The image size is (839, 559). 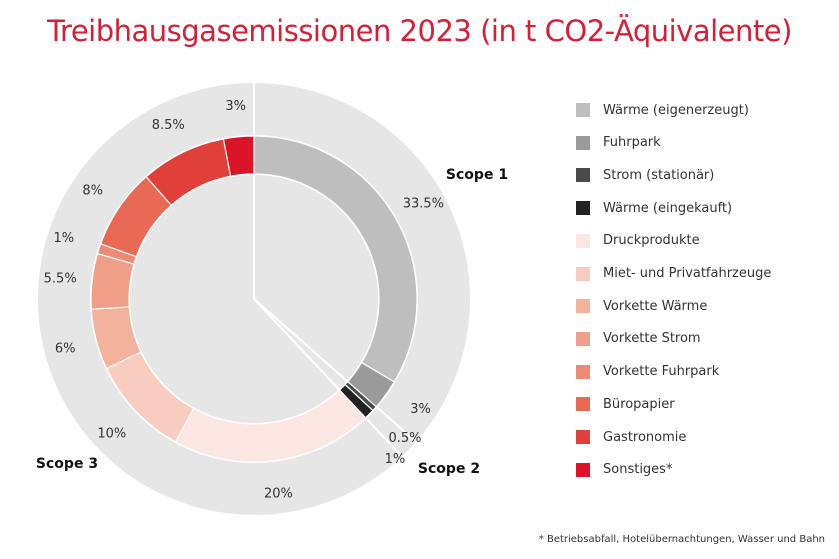 I want to click on legend-item-druckprodukte: Druckprodukte, so click(x=638, y=241).